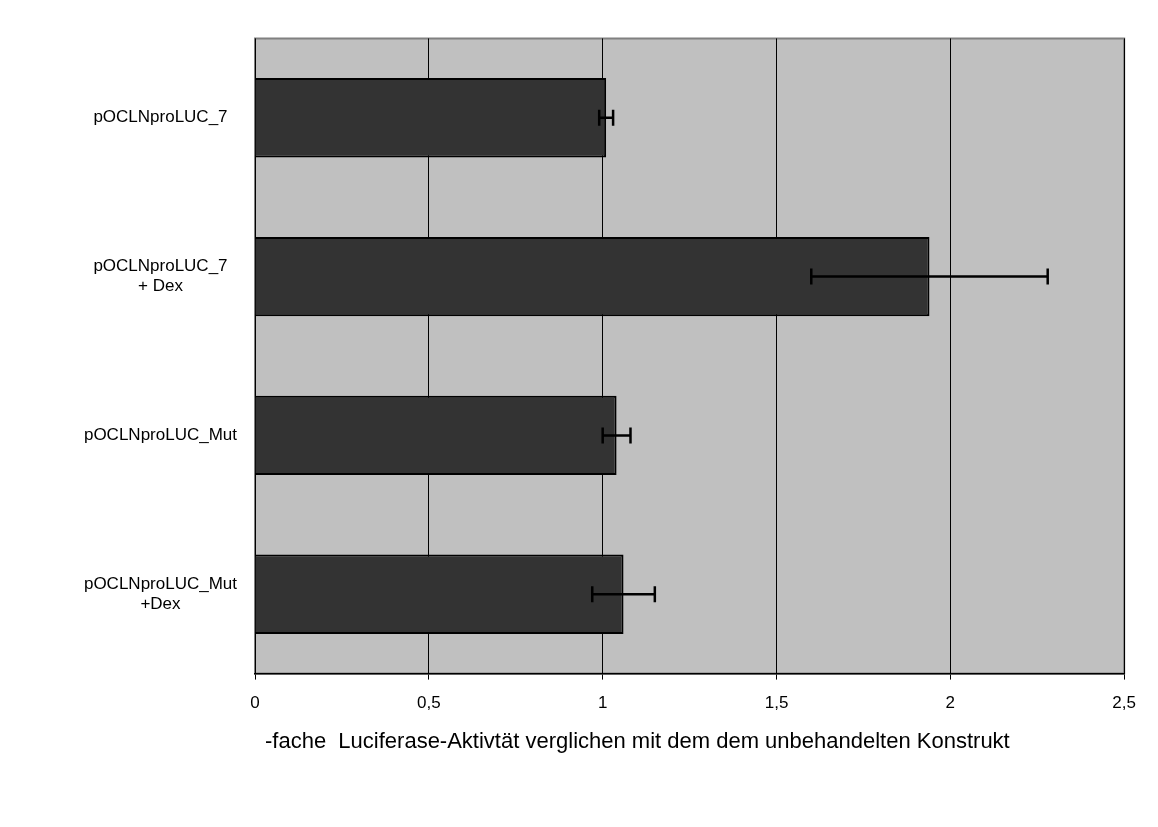 This screenshot has width=1158, height=827. I want to click on x-tick-label: 1, so click(602, 703).